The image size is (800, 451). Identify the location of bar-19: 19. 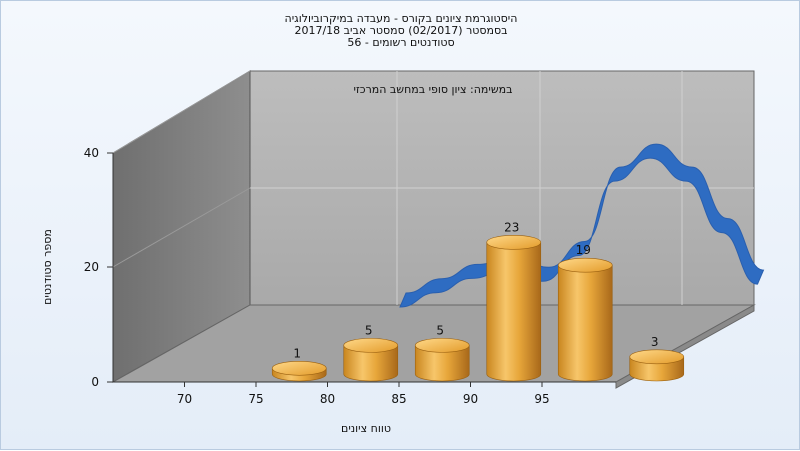
(585, 312).